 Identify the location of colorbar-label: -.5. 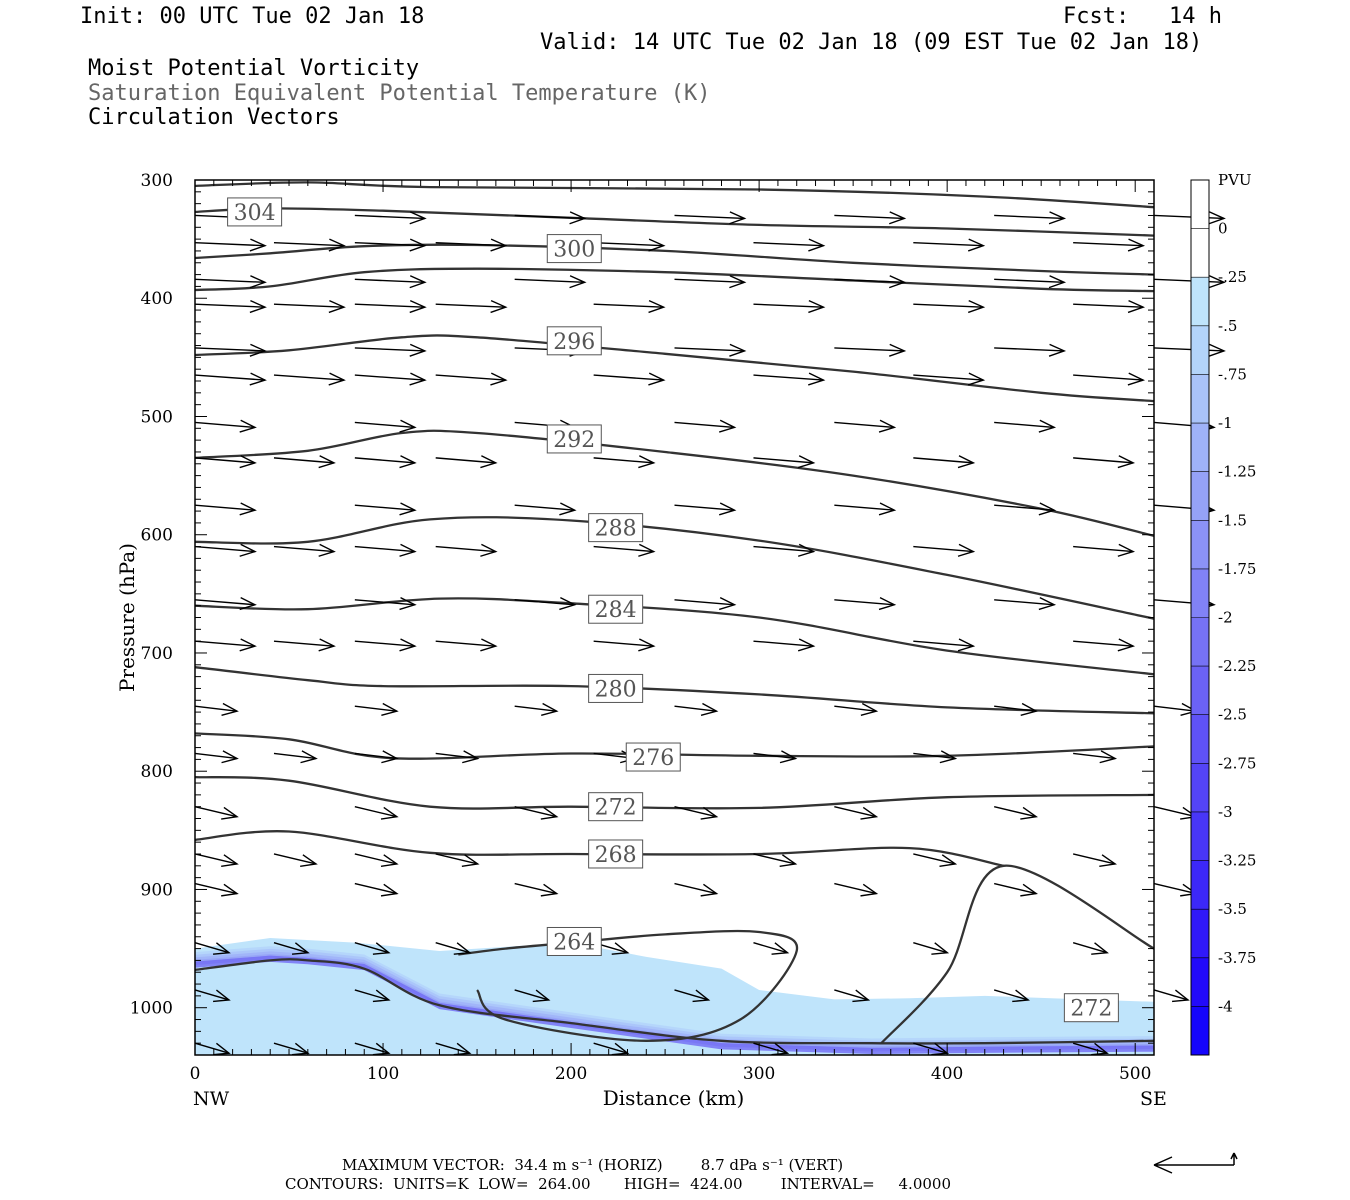
(1227, 326).